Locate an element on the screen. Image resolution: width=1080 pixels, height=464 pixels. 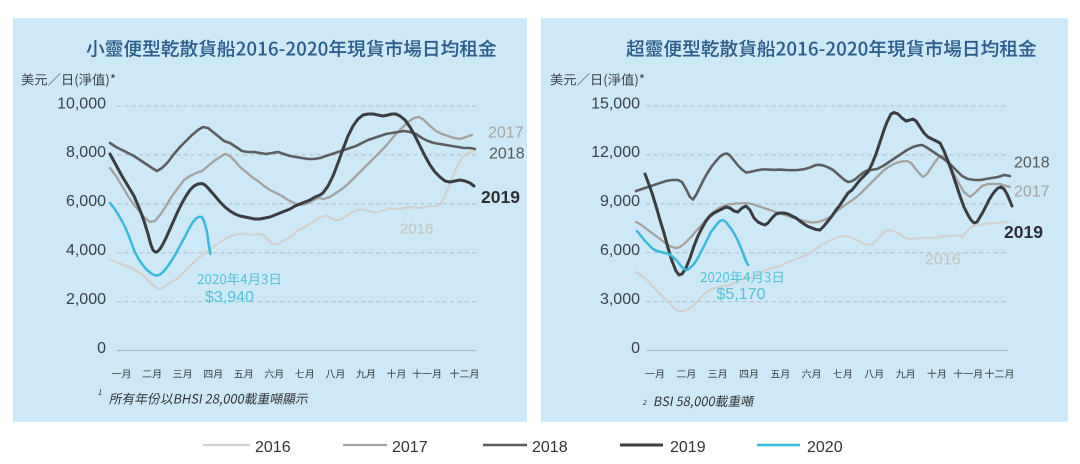
svg-text: $5,170 is located at coordinates (741, 294).